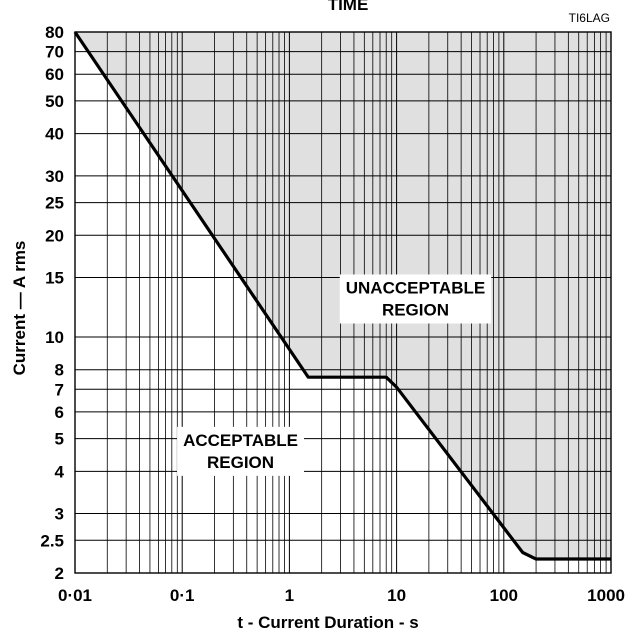 The height and width of the screenshot is (632, 635). I want to click on x-tick-label: 1000, so click(606, 595).